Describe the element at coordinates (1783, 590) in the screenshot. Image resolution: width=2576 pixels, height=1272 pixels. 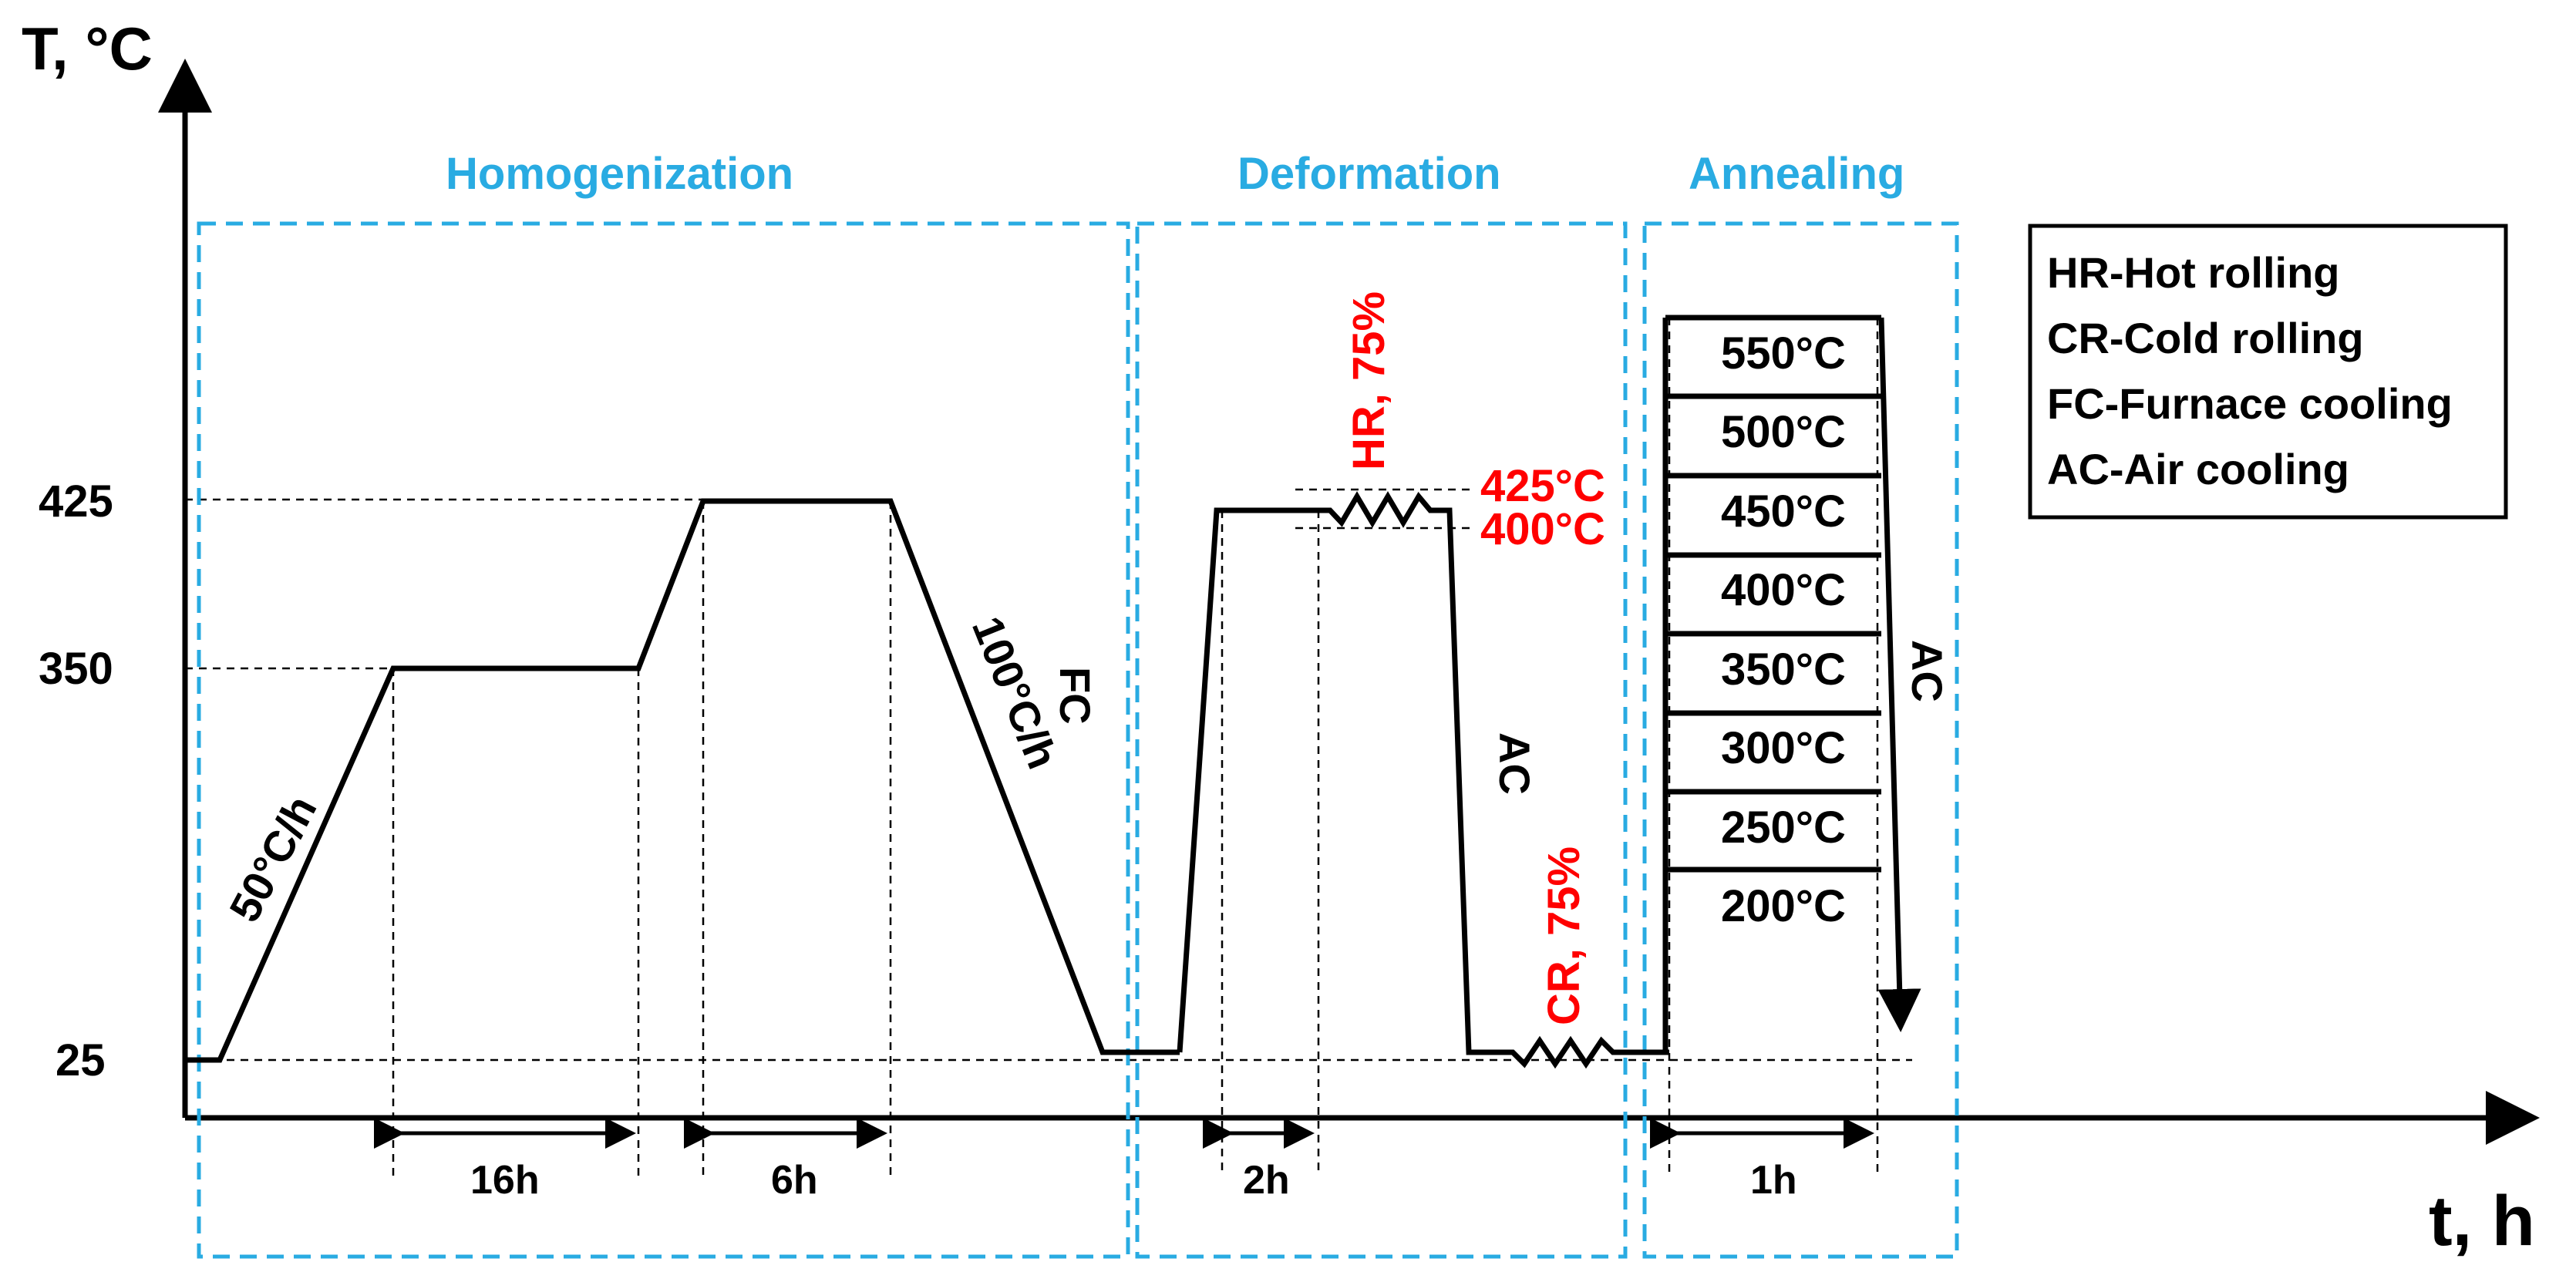
I see `anneal-temp-400: 400°C` at that location.